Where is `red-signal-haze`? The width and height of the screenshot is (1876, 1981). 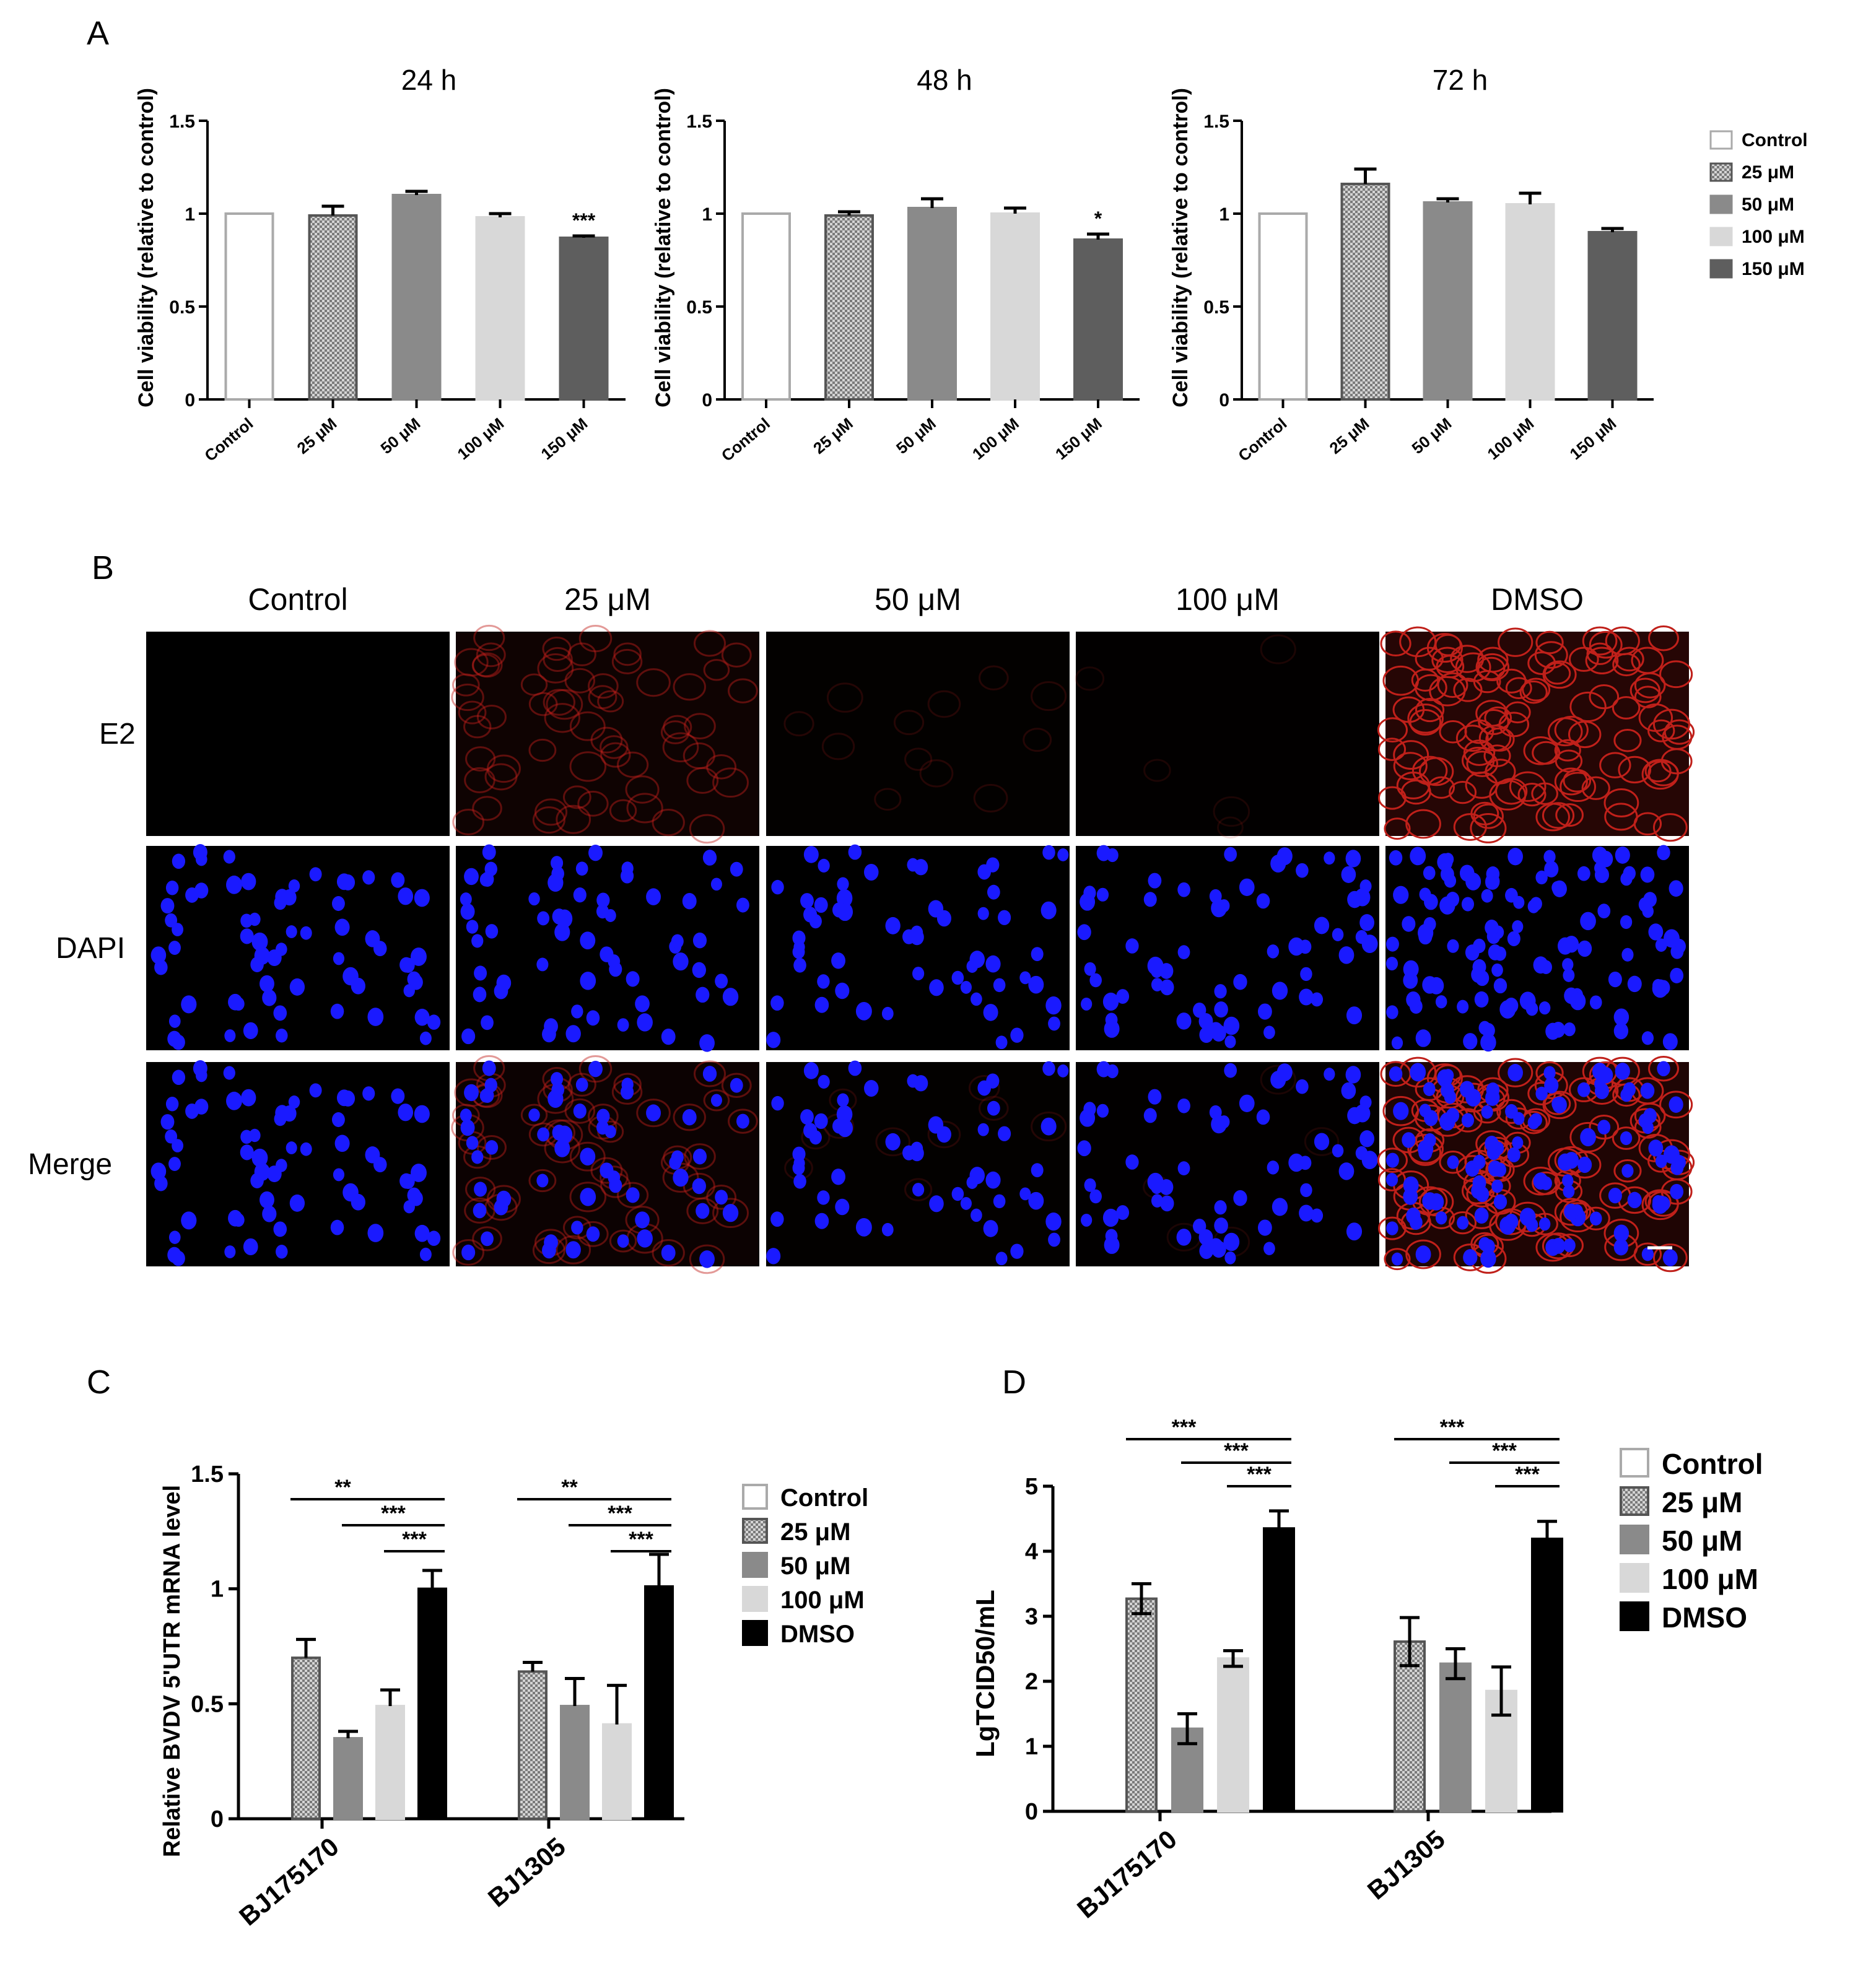
red-signal-haze is located at coordinates (918, 734).